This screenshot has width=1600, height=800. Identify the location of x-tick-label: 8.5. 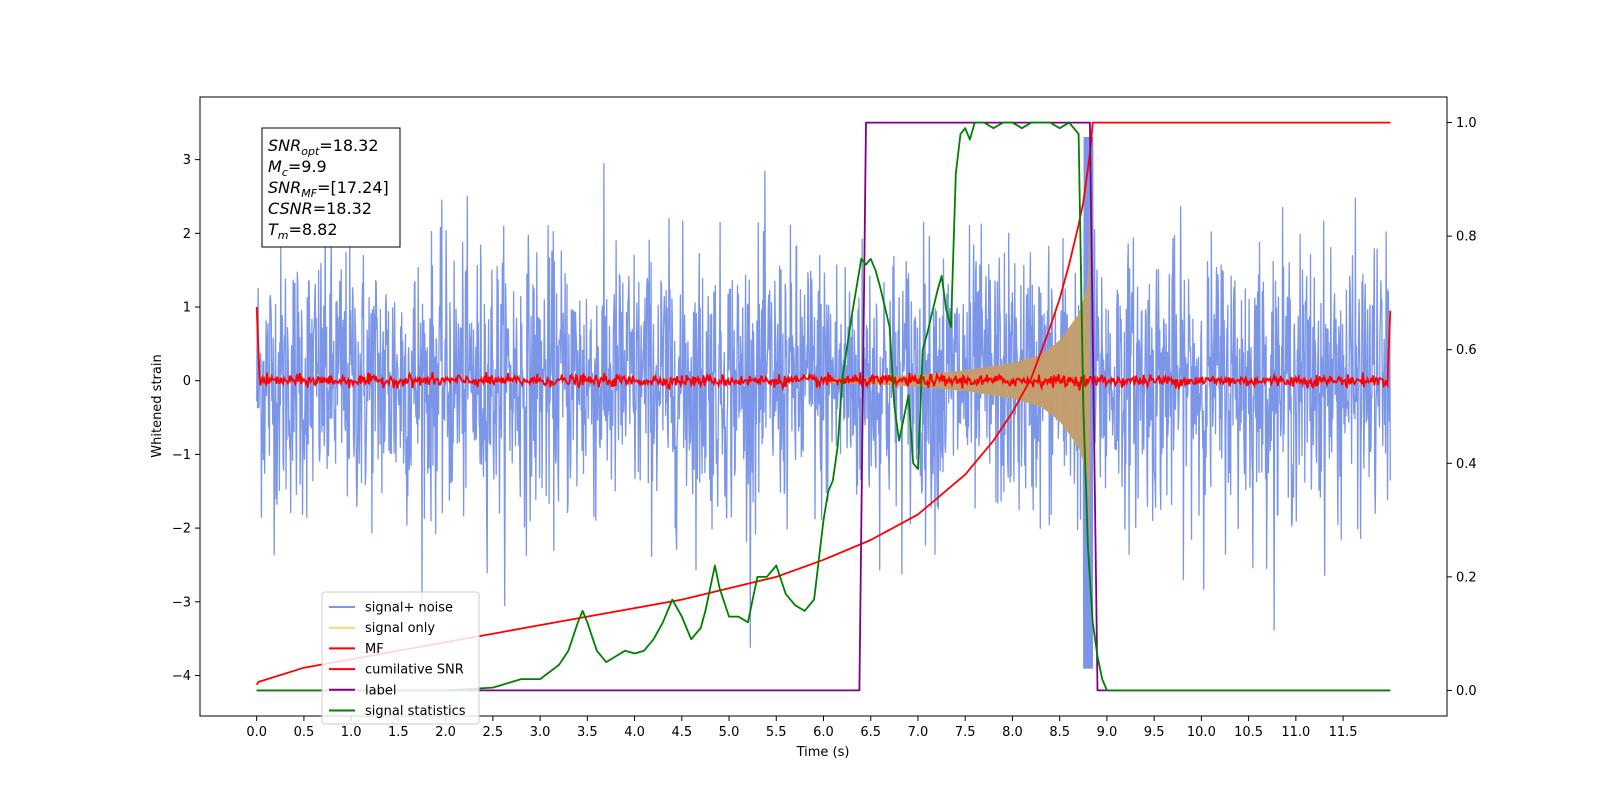
(1059, 732).